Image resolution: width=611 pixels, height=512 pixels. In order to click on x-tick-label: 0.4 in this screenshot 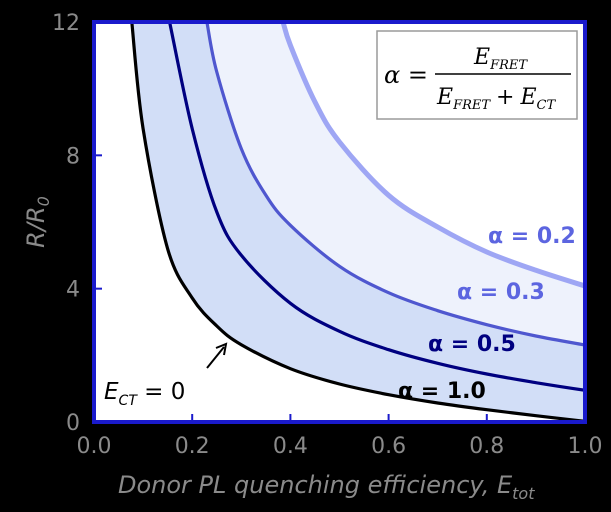, I will do `click(290, 446)`.